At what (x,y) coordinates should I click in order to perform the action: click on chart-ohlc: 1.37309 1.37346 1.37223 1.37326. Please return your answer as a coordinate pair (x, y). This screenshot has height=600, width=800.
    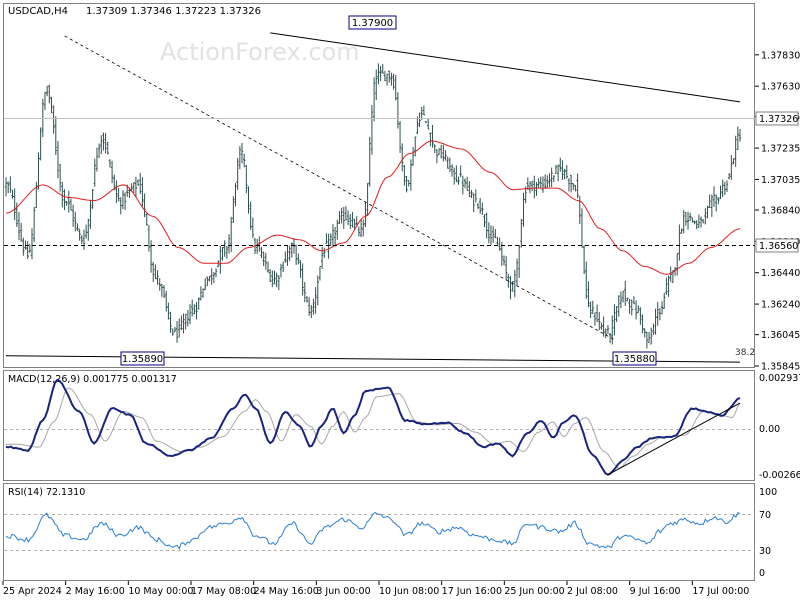
    Looking at the image, I should click on (173, 11).